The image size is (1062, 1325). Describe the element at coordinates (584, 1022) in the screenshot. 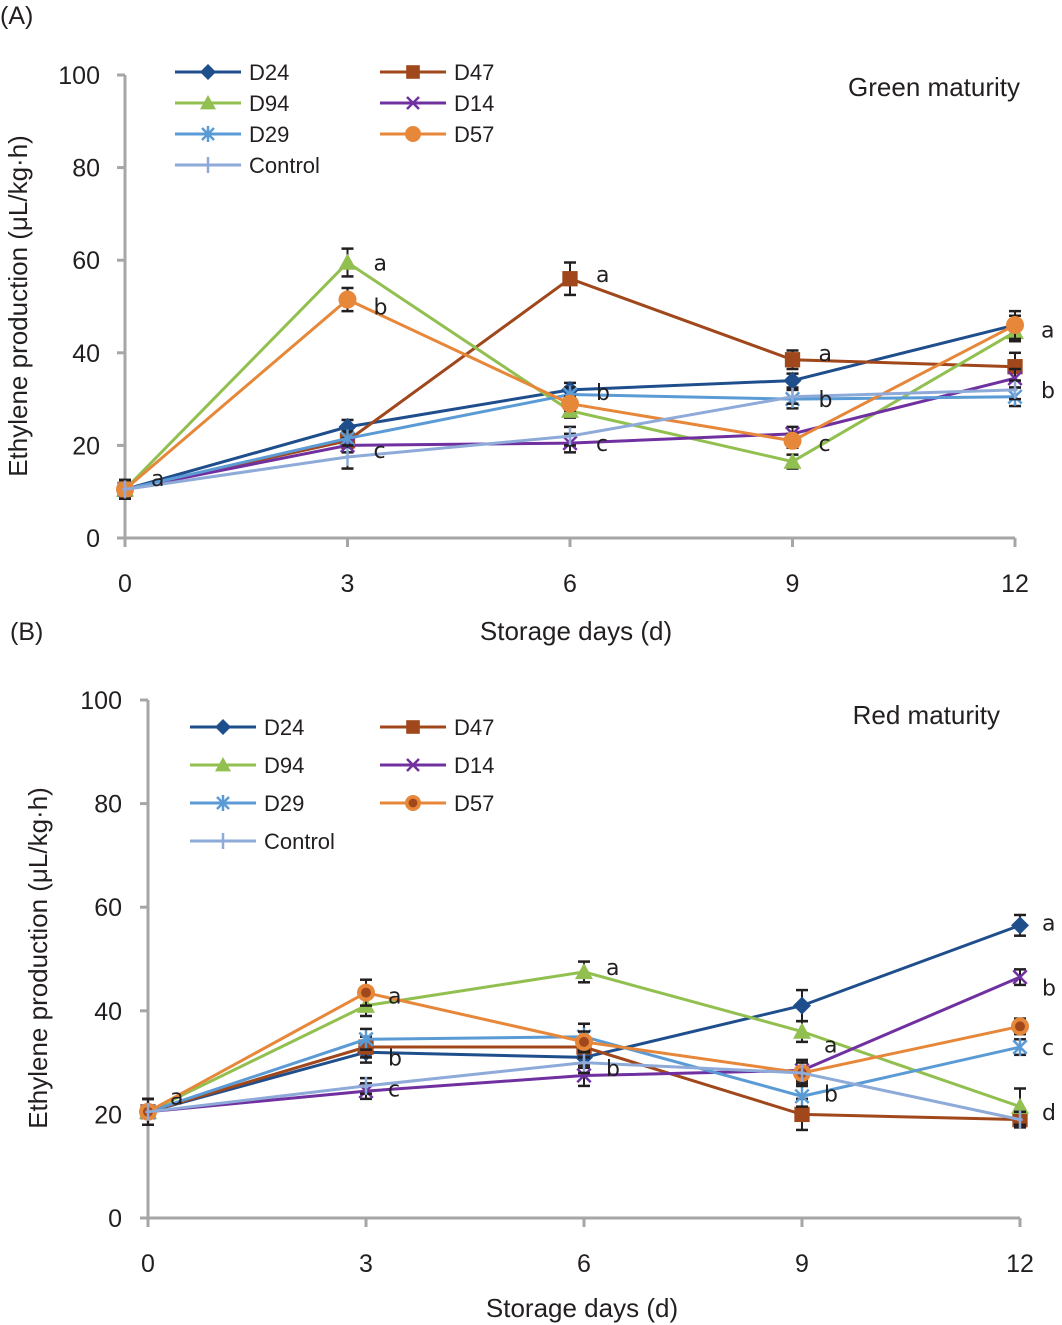

I see `series-layer-b` at that location.